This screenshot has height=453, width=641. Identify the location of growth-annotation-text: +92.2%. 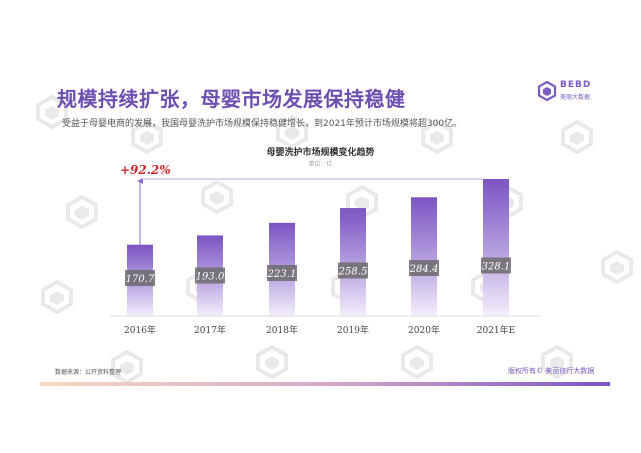
(145, 170).